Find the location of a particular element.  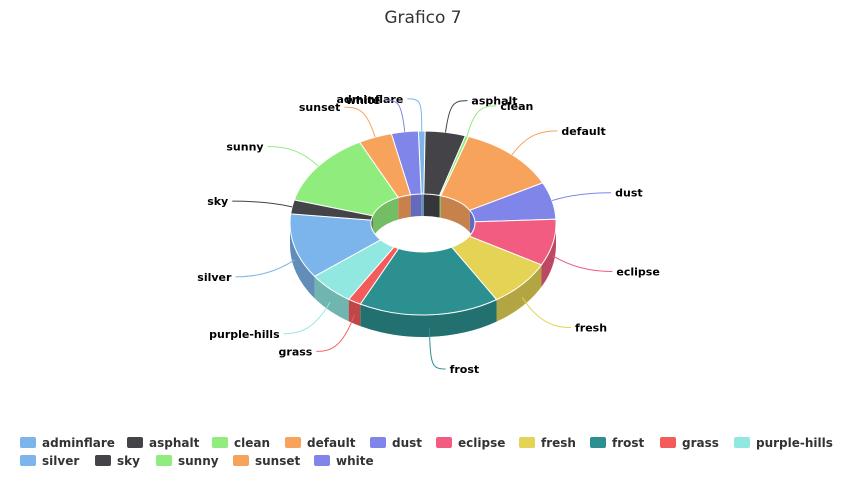

connector-frost is located at coordinates (437, 349).